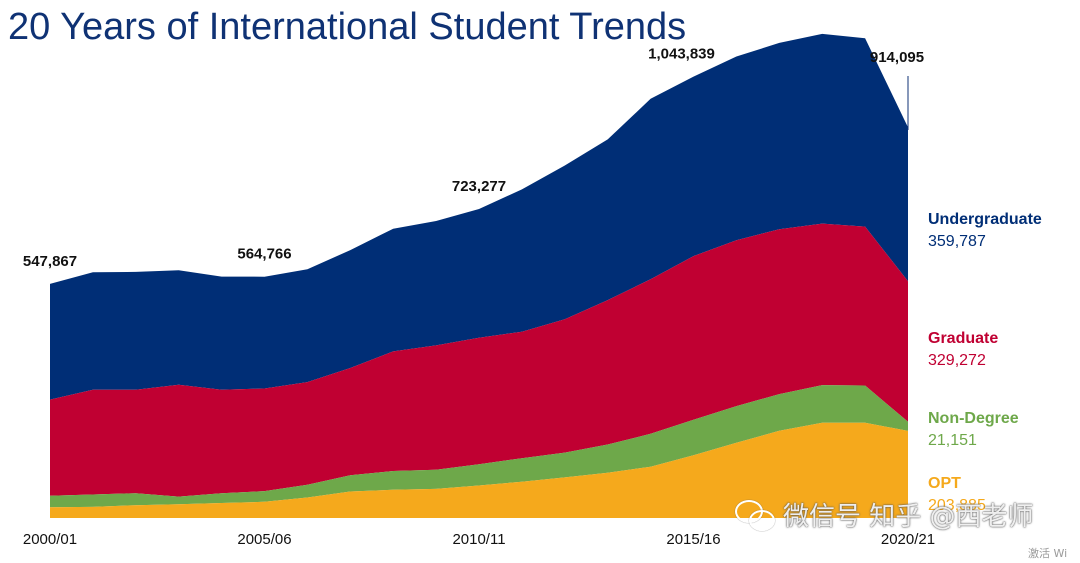 The image size is (1080, 563). What do you see at coordinates (693, 539) in the screenshot?
I see `x-tick-label: 2015/16` at bounding box center [693, 539].